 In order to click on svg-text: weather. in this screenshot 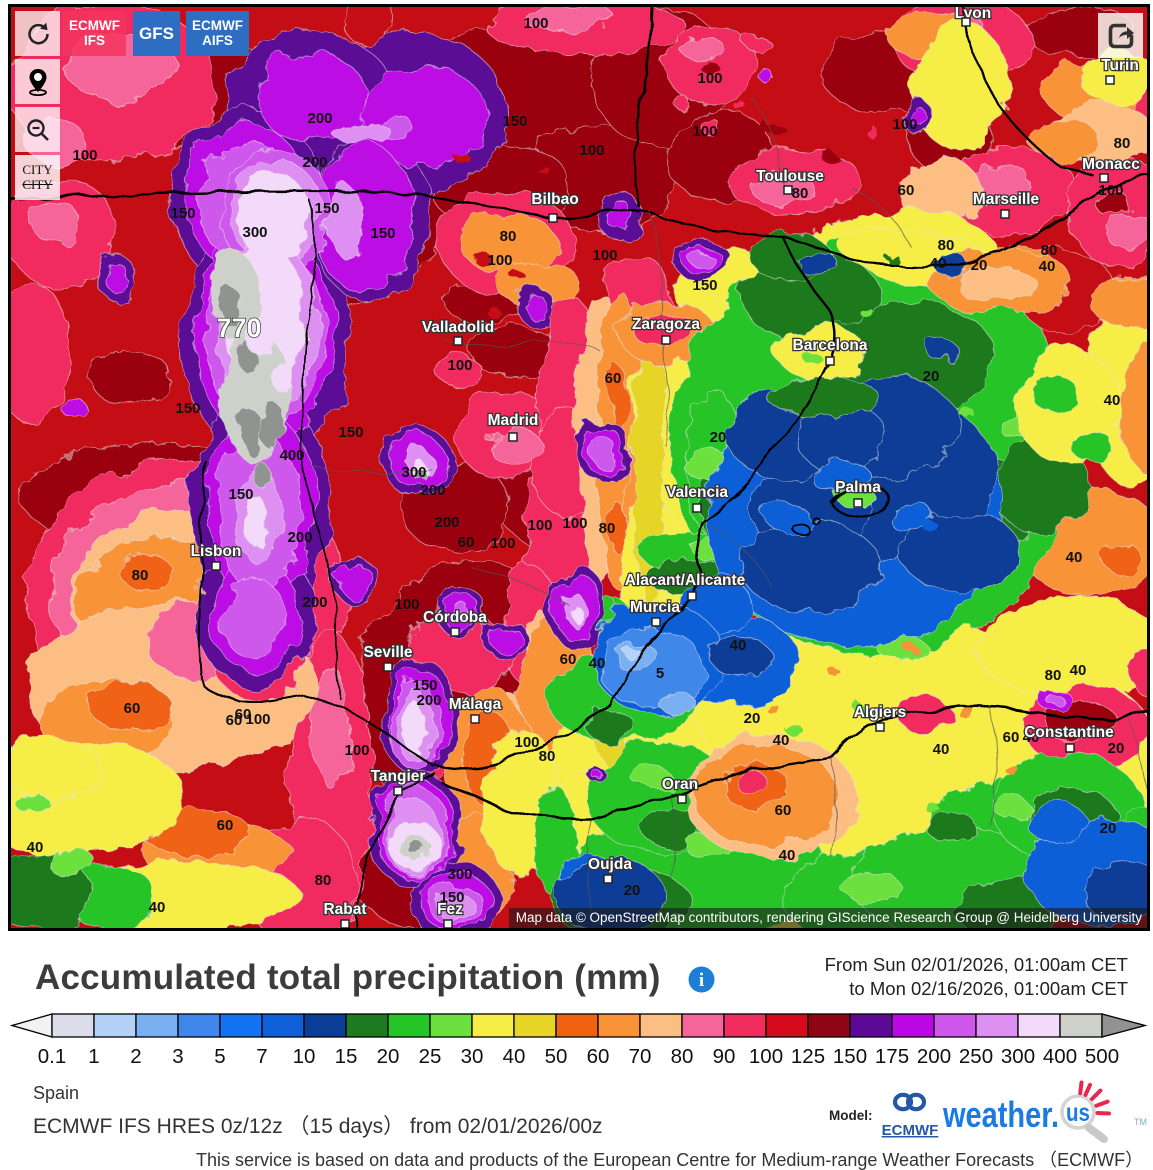, I will do `click(1000, 1114)`.